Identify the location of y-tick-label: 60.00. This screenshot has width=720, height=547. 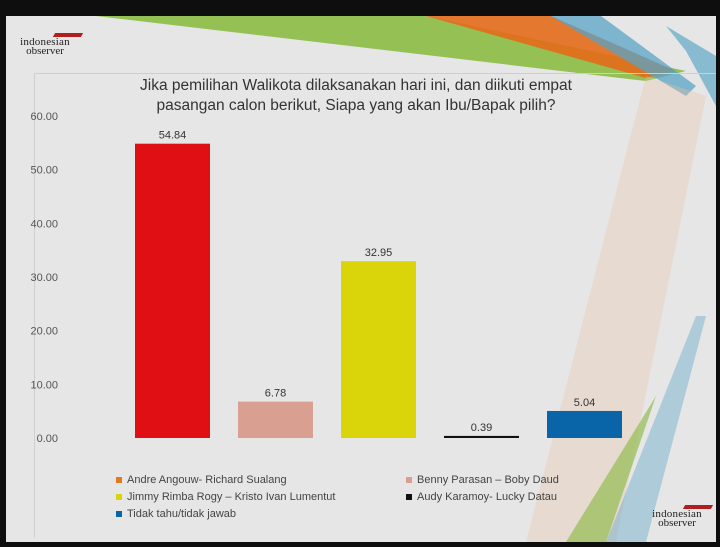
(44, 117).